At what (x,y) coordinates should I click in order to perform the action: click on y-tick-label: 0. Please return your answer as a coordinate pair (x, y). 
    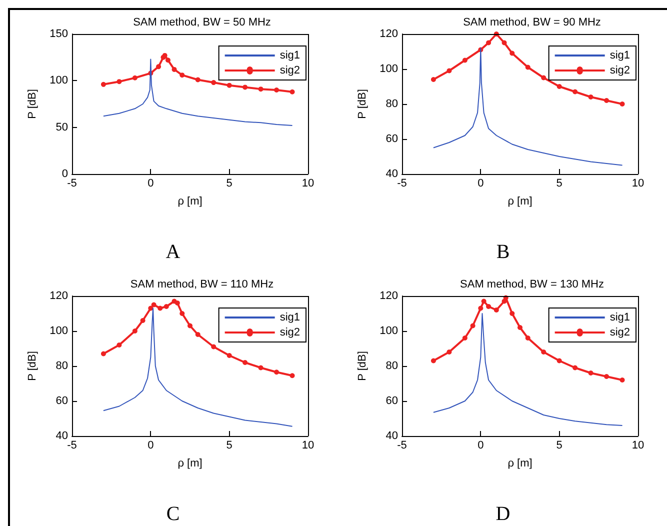
    Looking at the image, I should click on (65, 174).